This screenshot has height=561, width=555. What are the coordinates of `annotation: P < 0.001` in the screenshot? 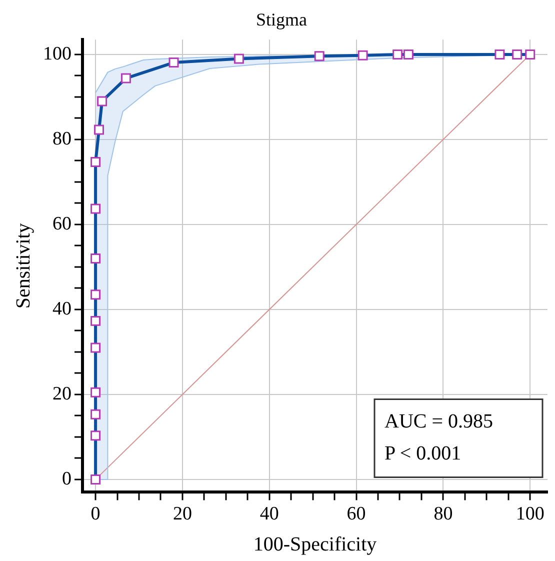 It's located at (423, 453).